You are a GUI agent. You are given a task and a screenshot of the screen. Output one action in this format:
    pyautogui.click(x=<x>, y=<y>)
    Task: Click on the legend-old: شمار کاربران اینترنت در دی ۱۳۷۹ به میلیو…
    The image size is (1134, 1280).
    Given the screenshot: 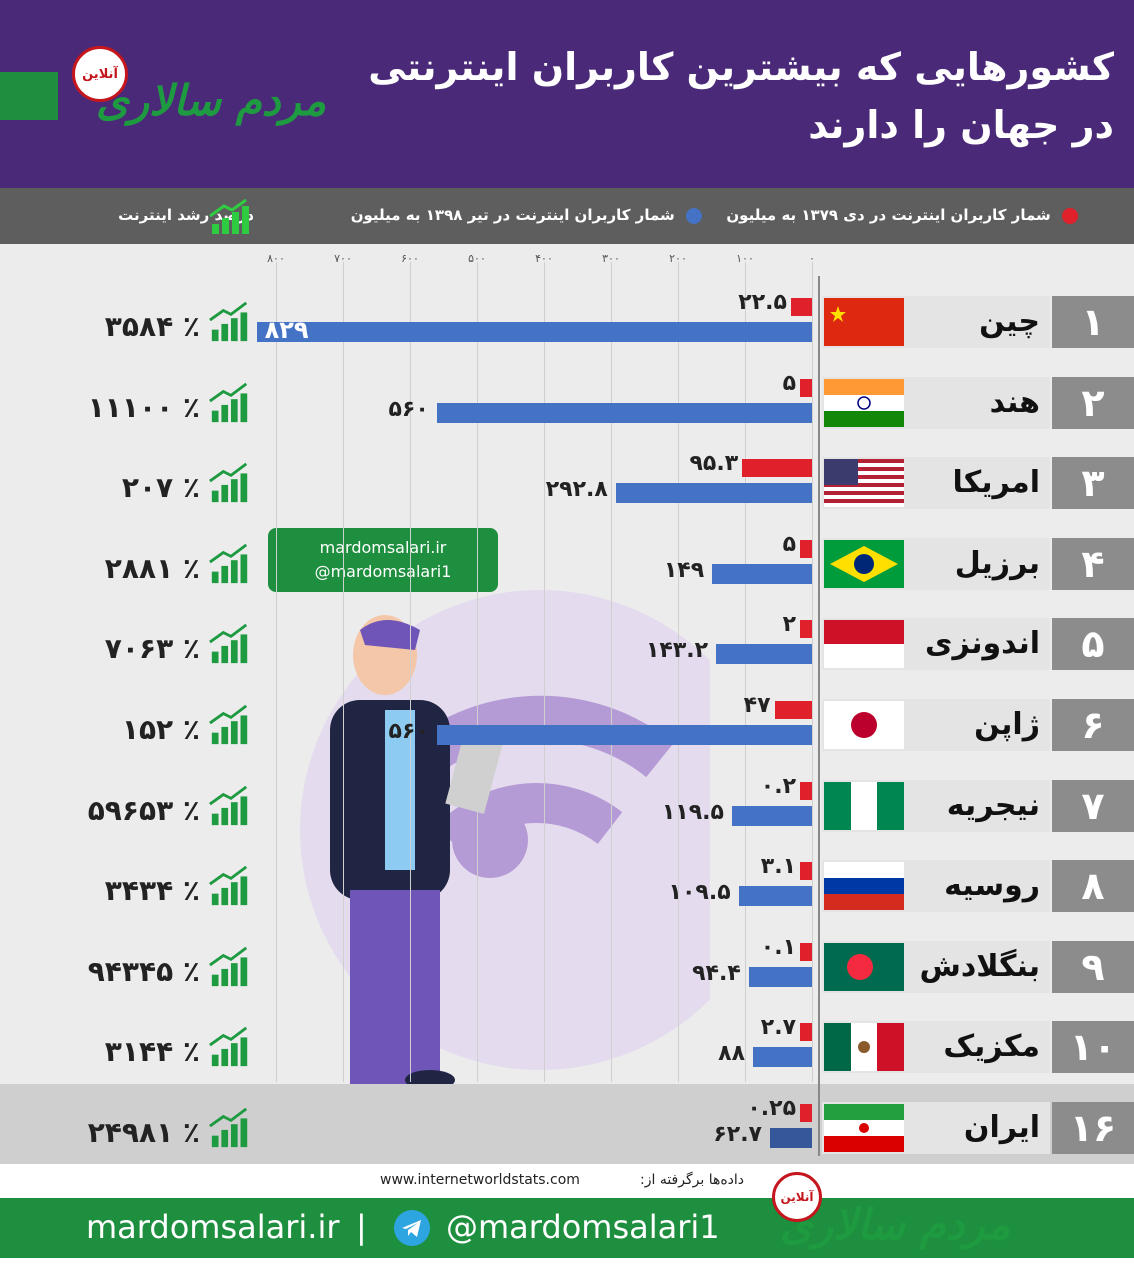 What is the action you would take?
    pyautogui.click(x=902, y=215)
    